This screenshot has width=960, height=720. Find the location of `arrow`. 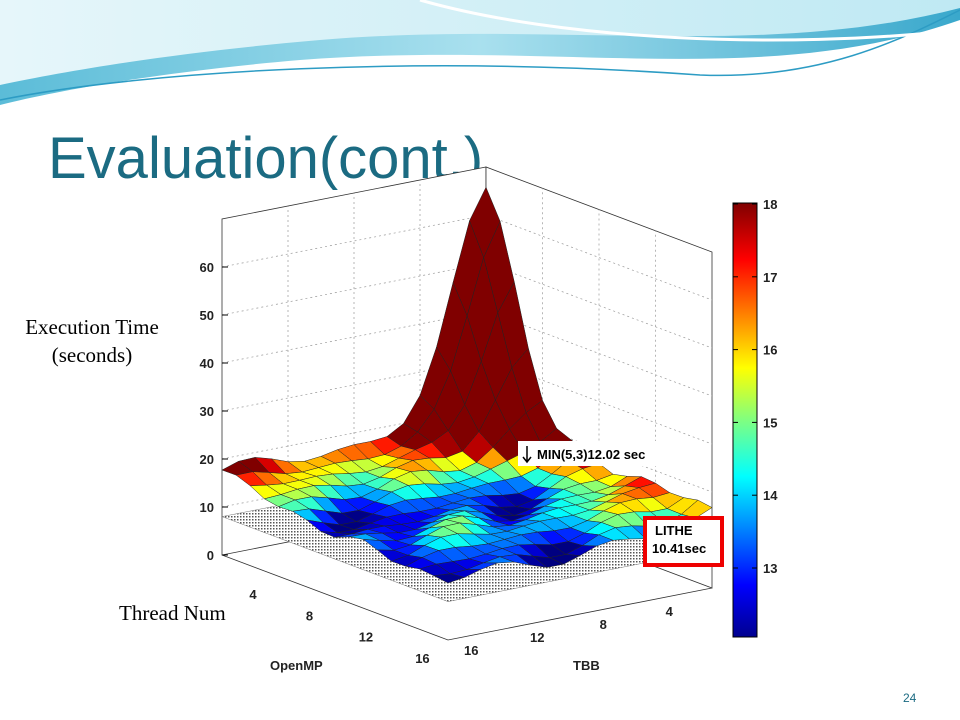

arrow is located at coordinates (527, 455).